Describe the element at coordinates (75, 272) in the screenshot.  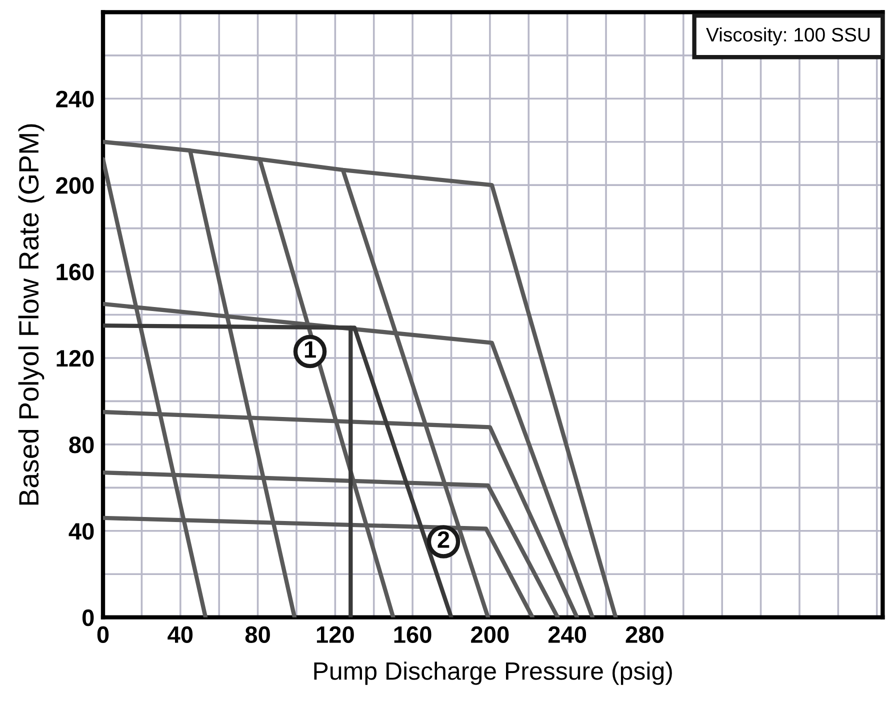
I see `y-tick-label: 160` at that location.